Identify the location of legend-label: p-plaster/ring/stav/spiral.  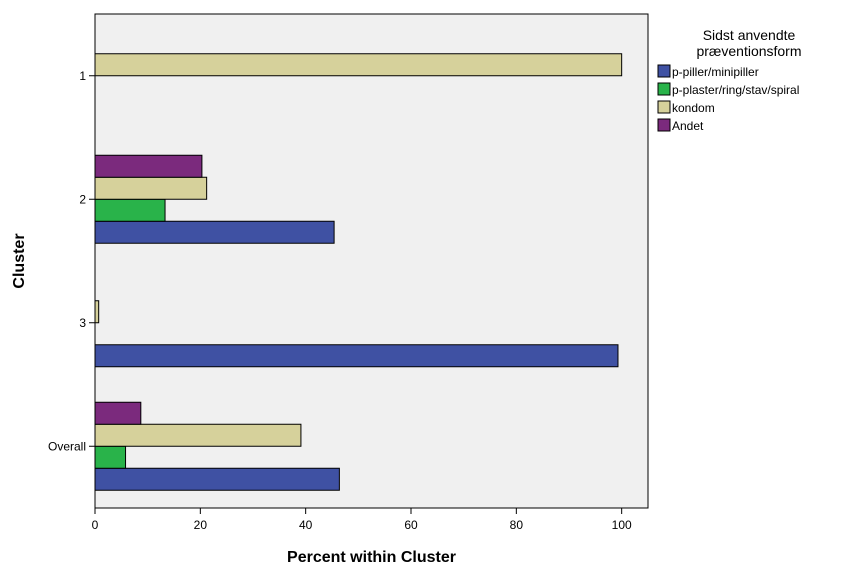
(735, 90).